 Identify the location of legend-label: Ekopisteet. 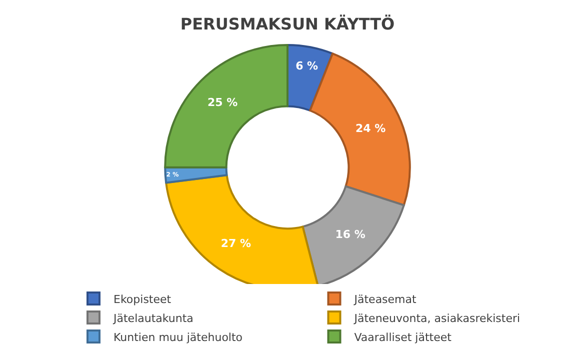
(143, 299).